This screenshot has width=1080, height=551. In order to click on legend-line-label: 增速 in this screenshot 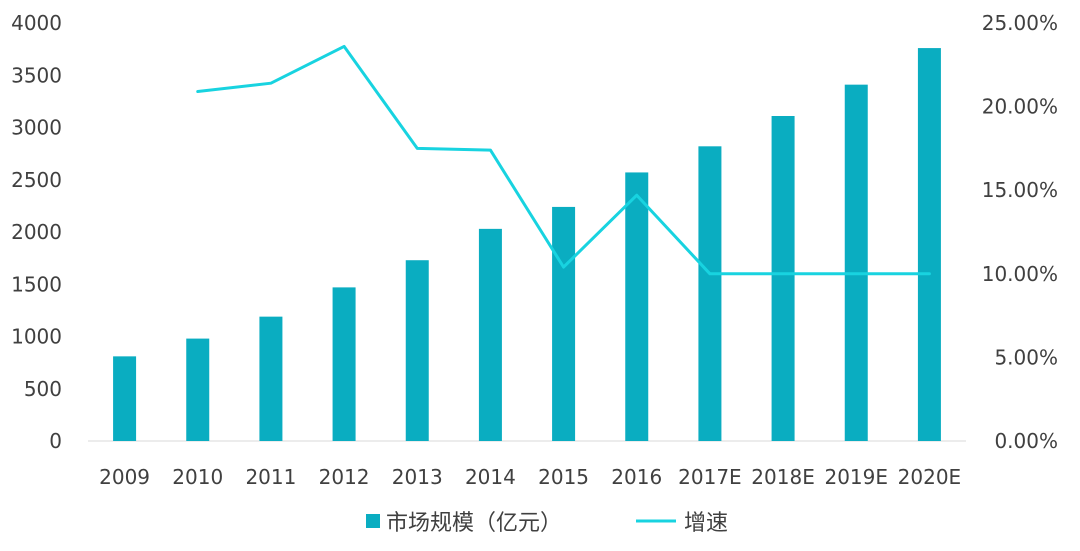, I will do `click(706, 523)`.